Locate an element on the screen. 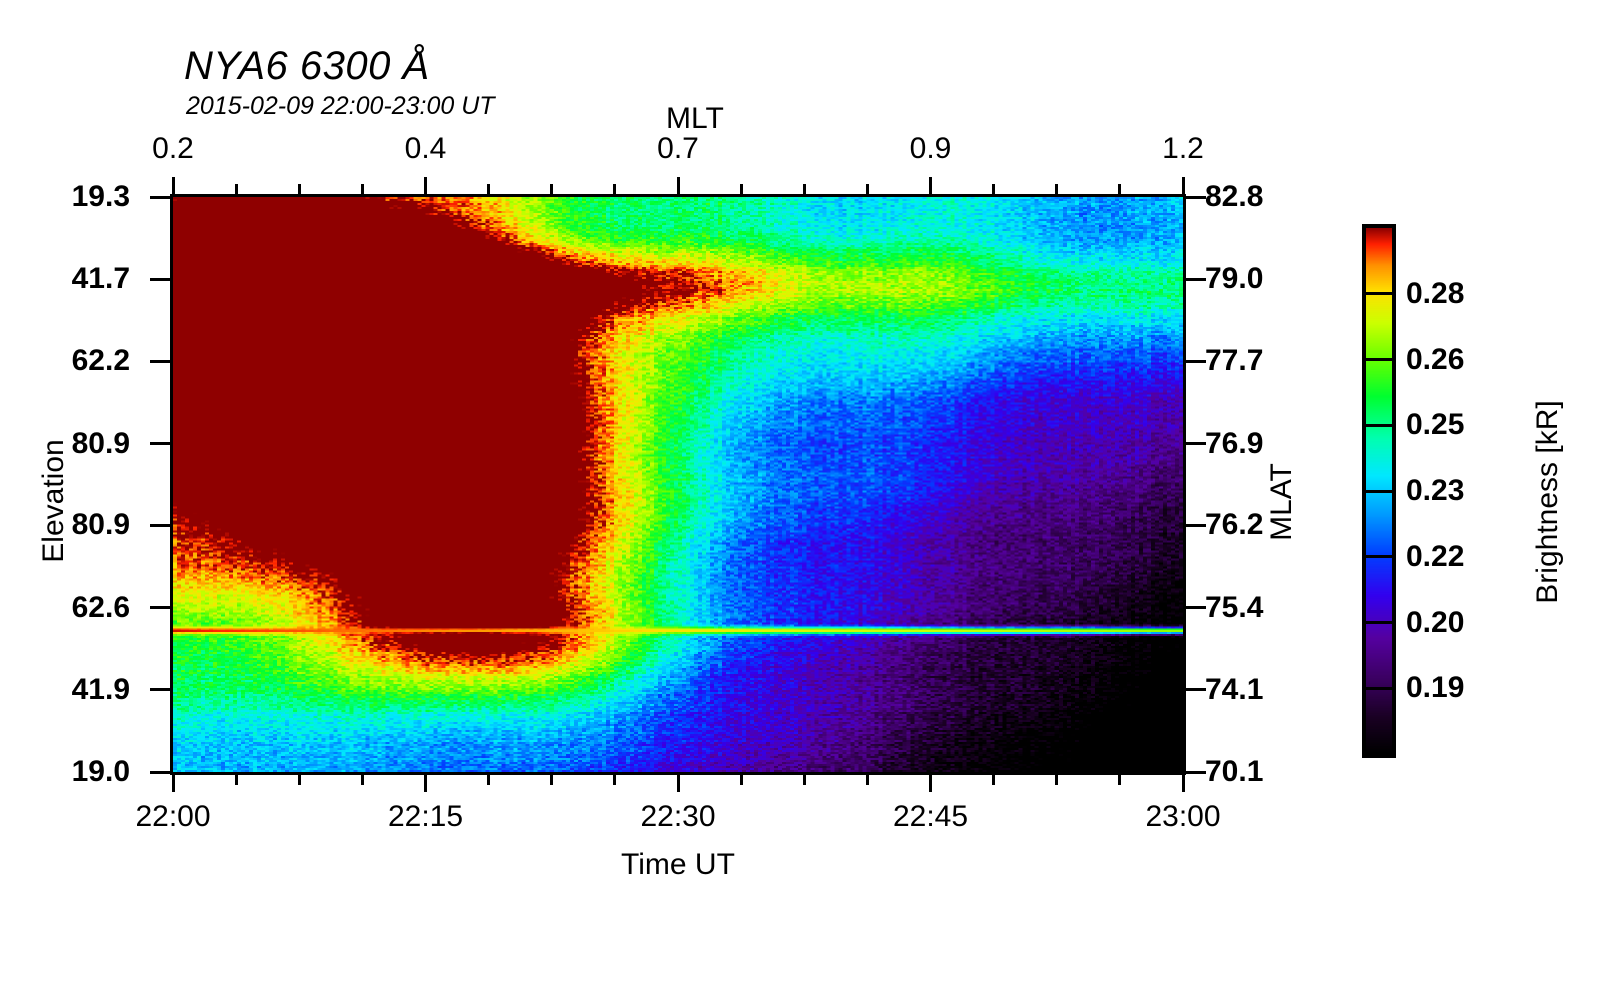 This screenshot has height=1000, width=1600. mlat-tick-label: 77.7 is located at coordinates (1234, 361).